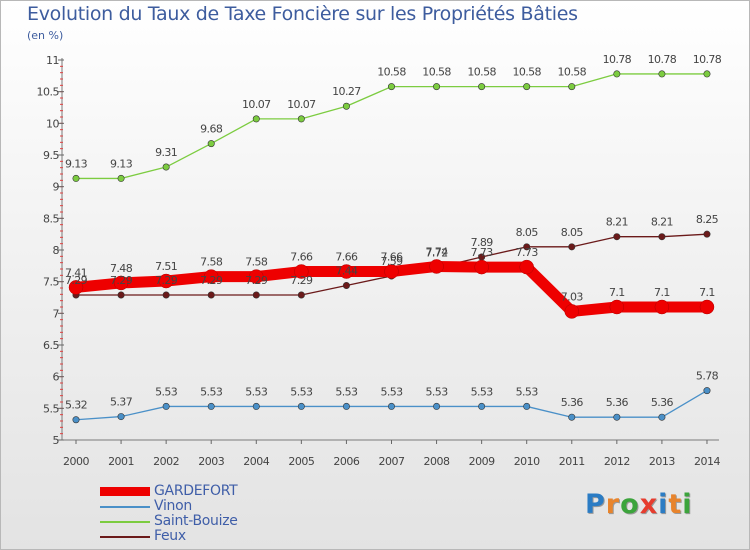  I want to click on x-tick-label: 2014, so click(707, 461).